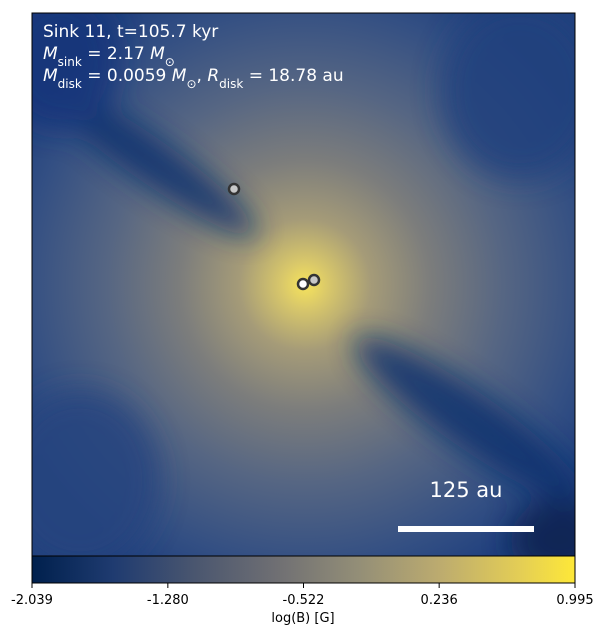 This screenshot has width=604, height=640. What do you see at coordinates (213, 76) in the screenshot?
I see `info-text: R` at bounding box center [213, 76].